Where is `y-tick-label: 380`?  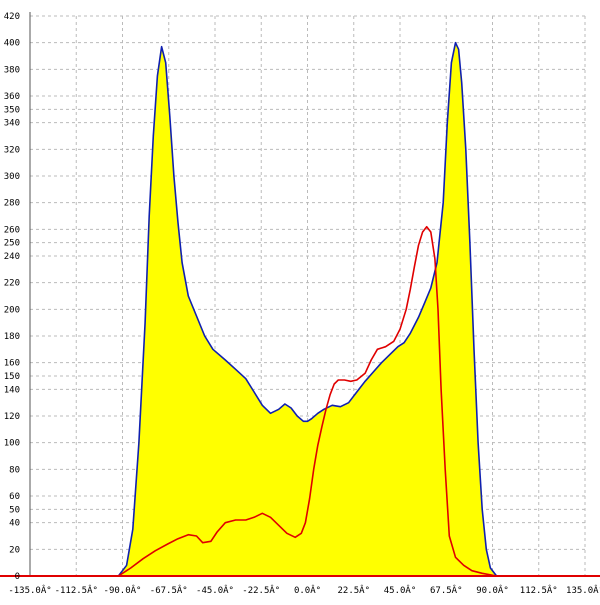 y-tick-label: 380 is located at coordinates (12, 70).